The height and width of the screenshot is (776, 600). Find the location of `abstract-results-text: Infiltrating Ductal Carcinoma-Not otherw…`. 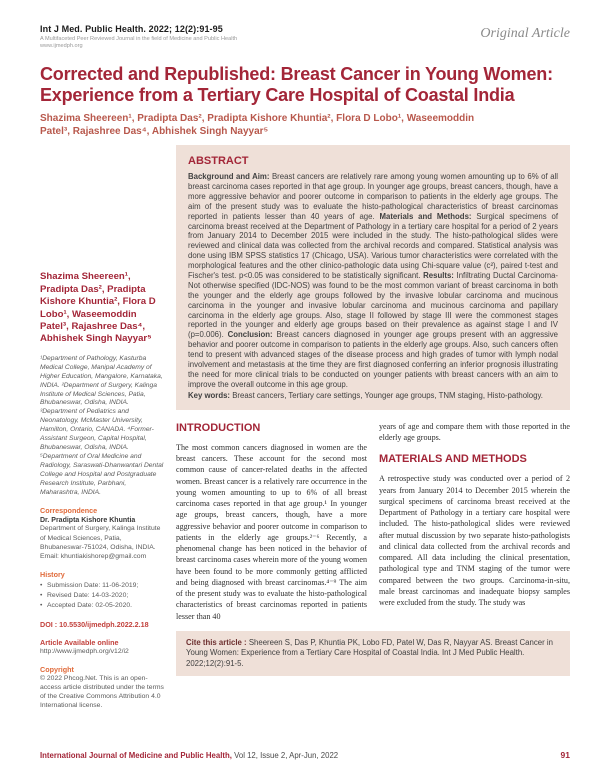

abstract-results-text: Infiltrating Ductal Carcinoma-Not otherw… is located at coordinates (373, 305).